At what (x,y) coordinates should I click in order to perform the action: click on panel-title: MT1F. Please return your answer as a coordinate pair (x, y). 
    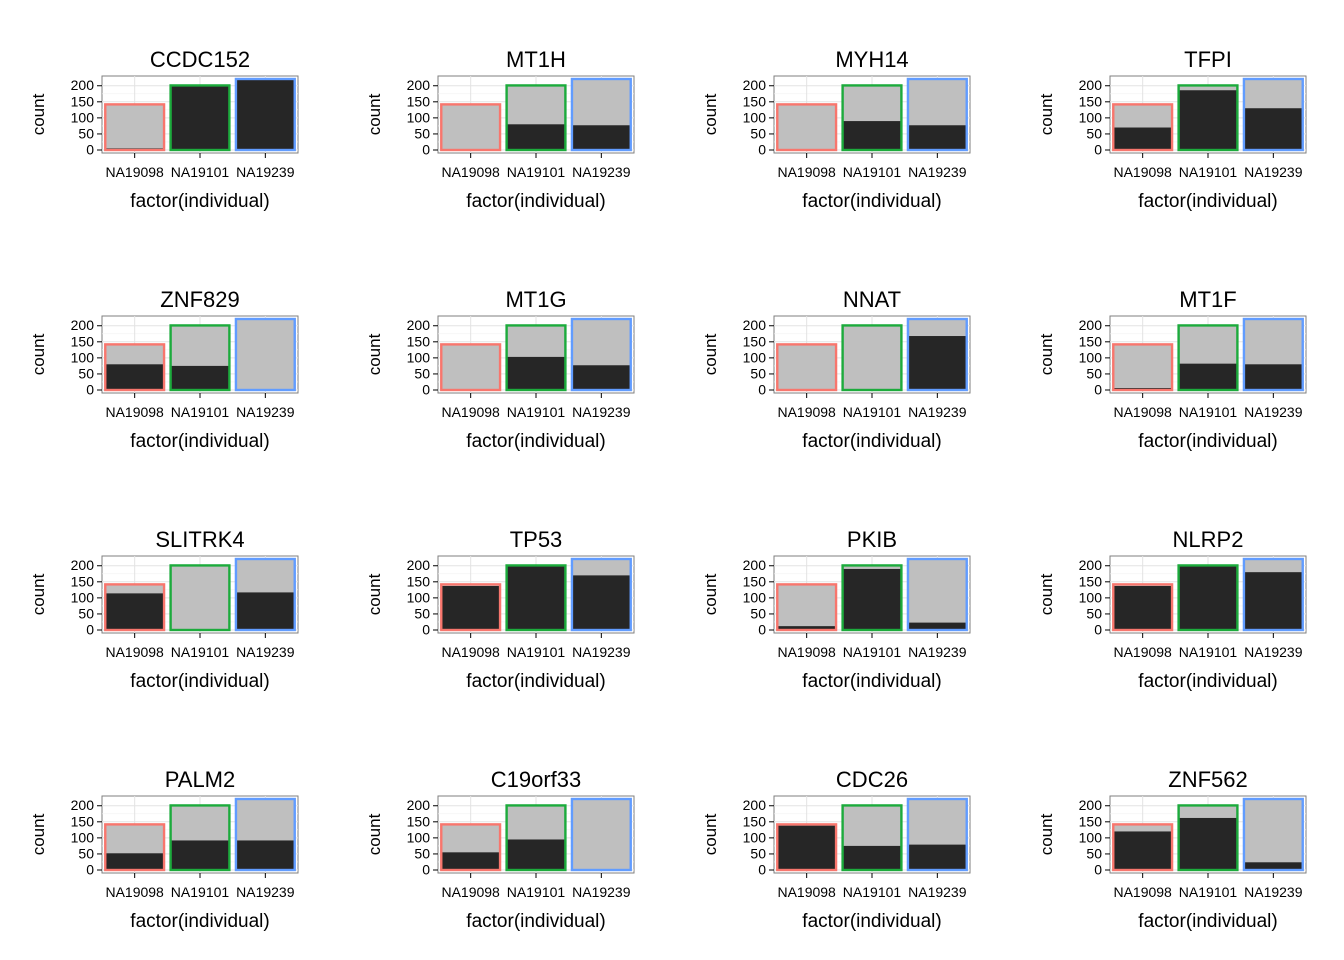
    Looking at the image, I should click on (1207, 299).